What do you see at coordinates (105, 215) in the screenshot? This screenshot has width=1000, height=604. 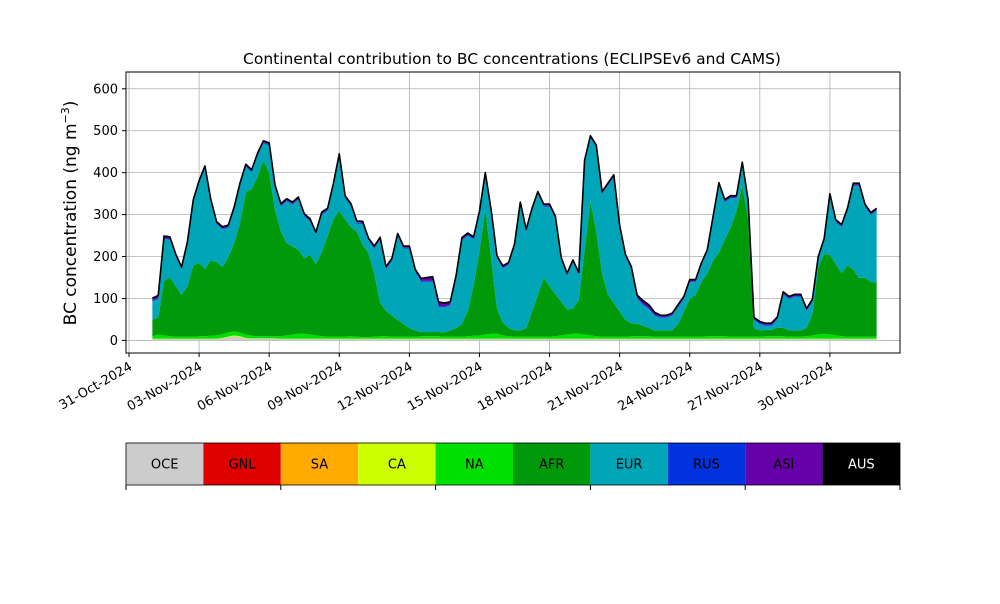 I see `y-tick-label: 300` at bounding box center [105, 215].